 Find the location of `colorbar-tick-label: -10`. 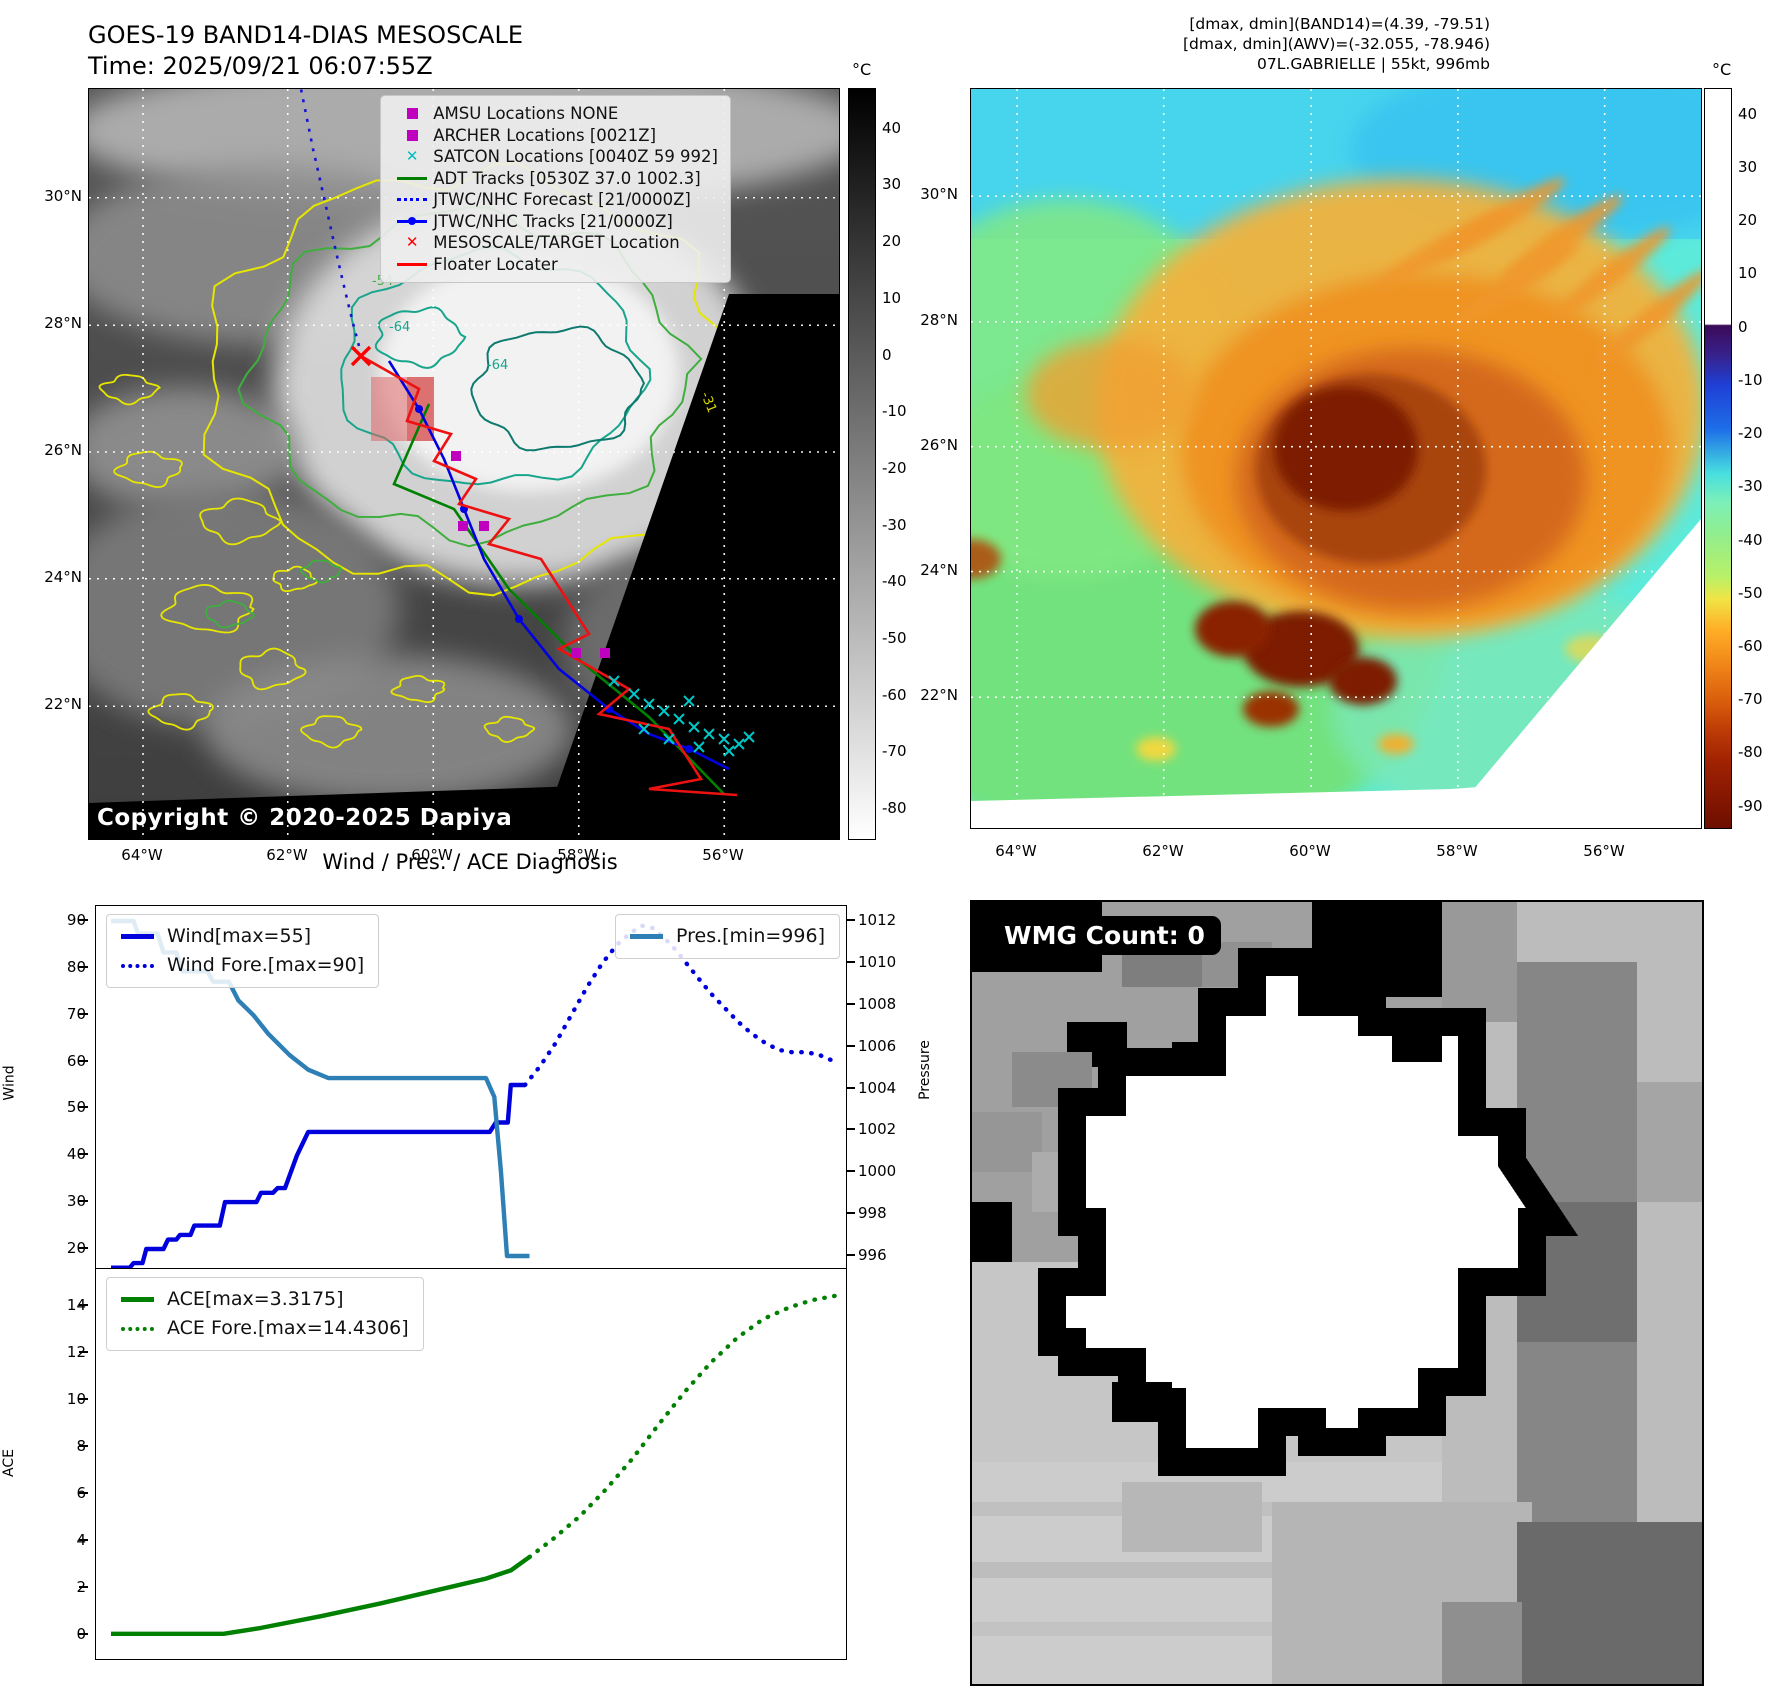

colorbar-tick-label: -10 is located at coordinates (1750, 380).